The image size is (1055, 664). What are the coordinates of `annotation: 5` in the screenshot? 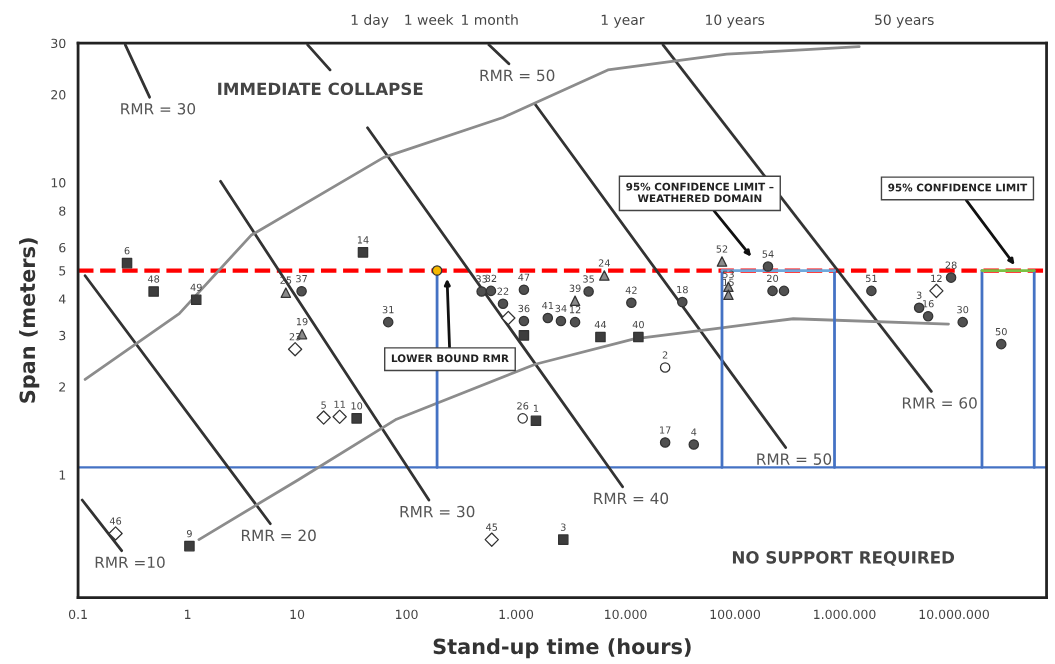 It's located at (323, 405).